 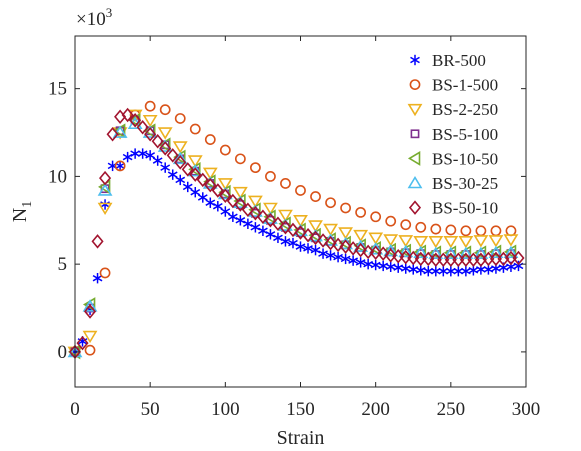 What do you see at coordinates (451, 409) in the screenshot?
I see `x-tick-label: 250` at bounding box center [451, 409].